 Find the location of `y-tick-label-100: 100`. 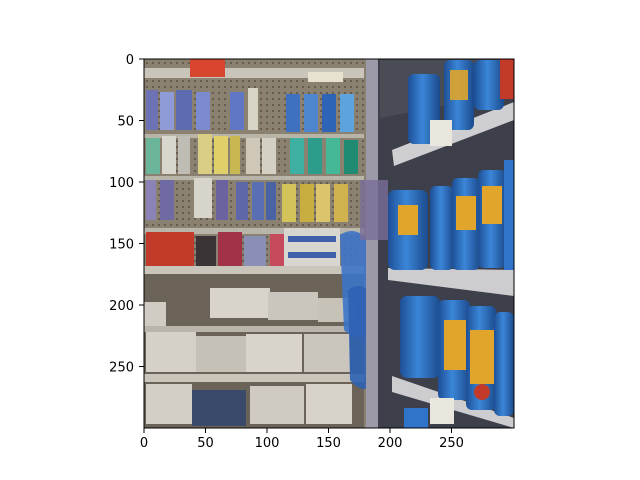

y-tick-label-100: 100 is located at coordinates (121, 183).